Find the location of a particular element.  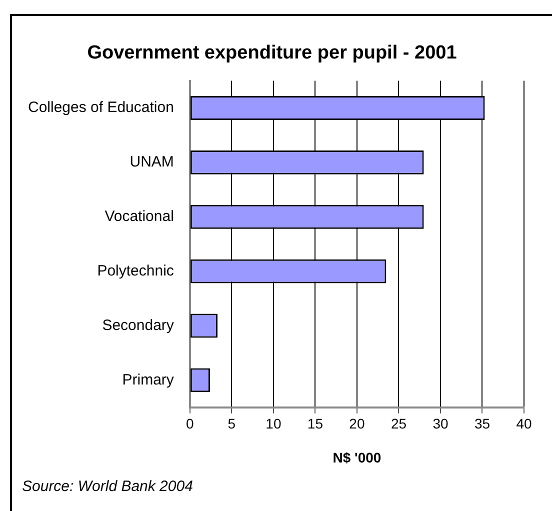

x-tick-label: 0 is located at coordinates (190, 424).